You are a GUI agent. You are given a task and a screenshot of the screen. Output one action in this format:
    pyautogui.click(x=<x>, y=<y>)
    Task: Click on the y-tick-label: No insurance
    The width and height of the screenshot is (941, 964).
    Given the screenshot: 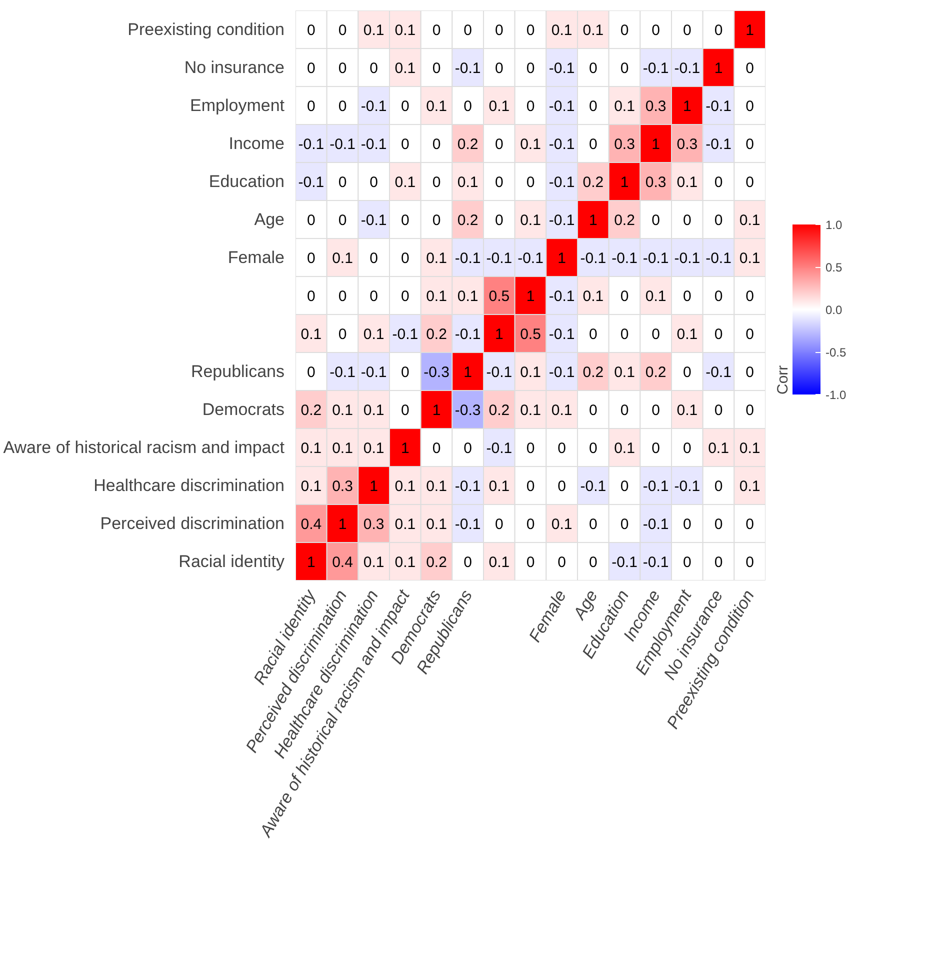 What is the action you would take?
    pyautogui.click(x=234, y=67)
    